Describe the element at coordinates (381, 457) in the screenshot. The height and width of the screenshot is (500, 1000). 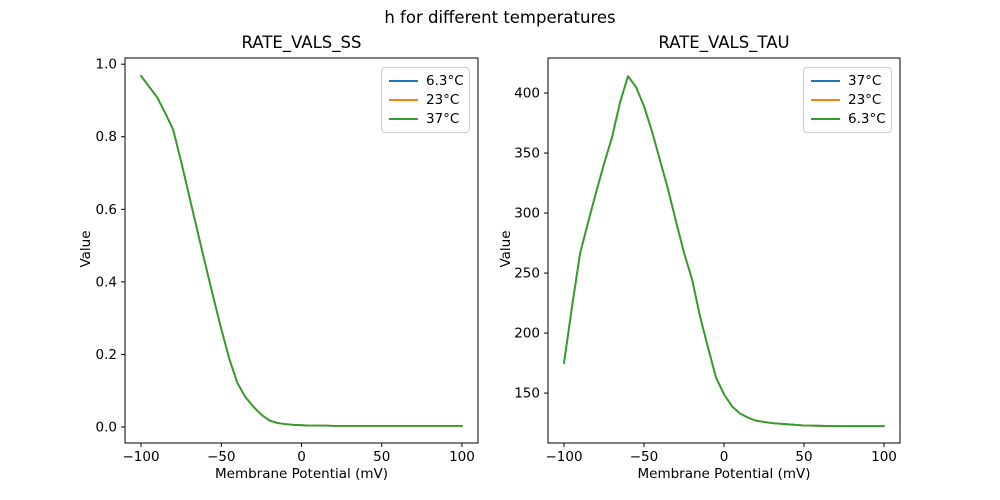
I see `ss-x-tick-label: 50` at that location.